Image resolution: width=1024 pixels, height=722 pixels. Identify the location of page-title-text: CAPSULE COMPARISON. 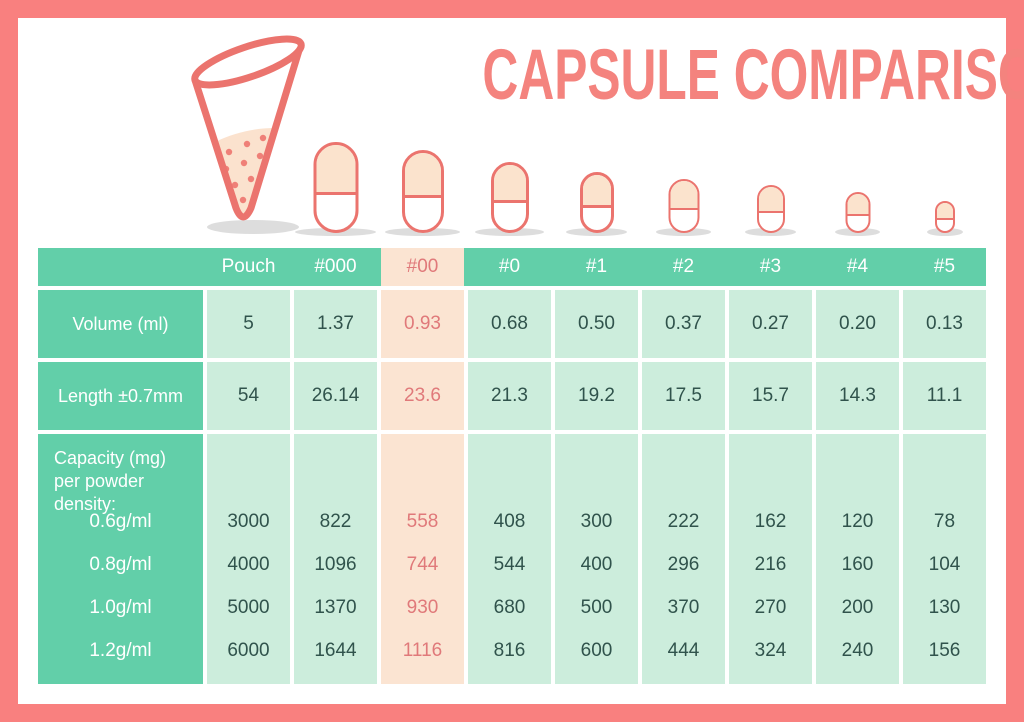
(753, 75).